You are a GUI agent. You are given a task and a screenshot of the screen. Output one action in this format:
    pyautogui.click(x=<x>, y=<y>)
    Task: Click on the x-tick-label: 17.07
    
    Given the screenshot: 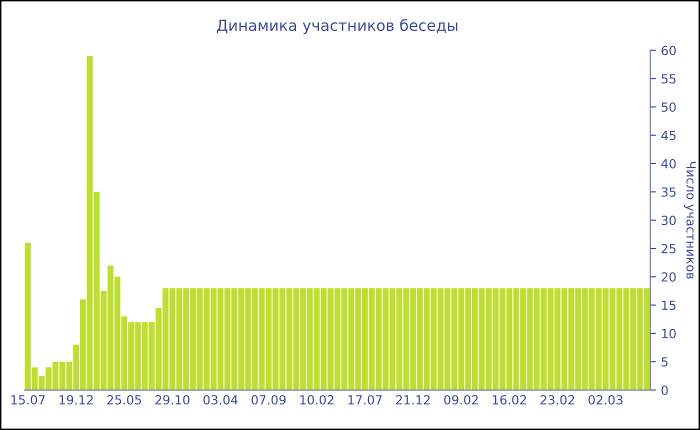 What is the action you would take?
    pyautogui.click(x=365, y=400)
    